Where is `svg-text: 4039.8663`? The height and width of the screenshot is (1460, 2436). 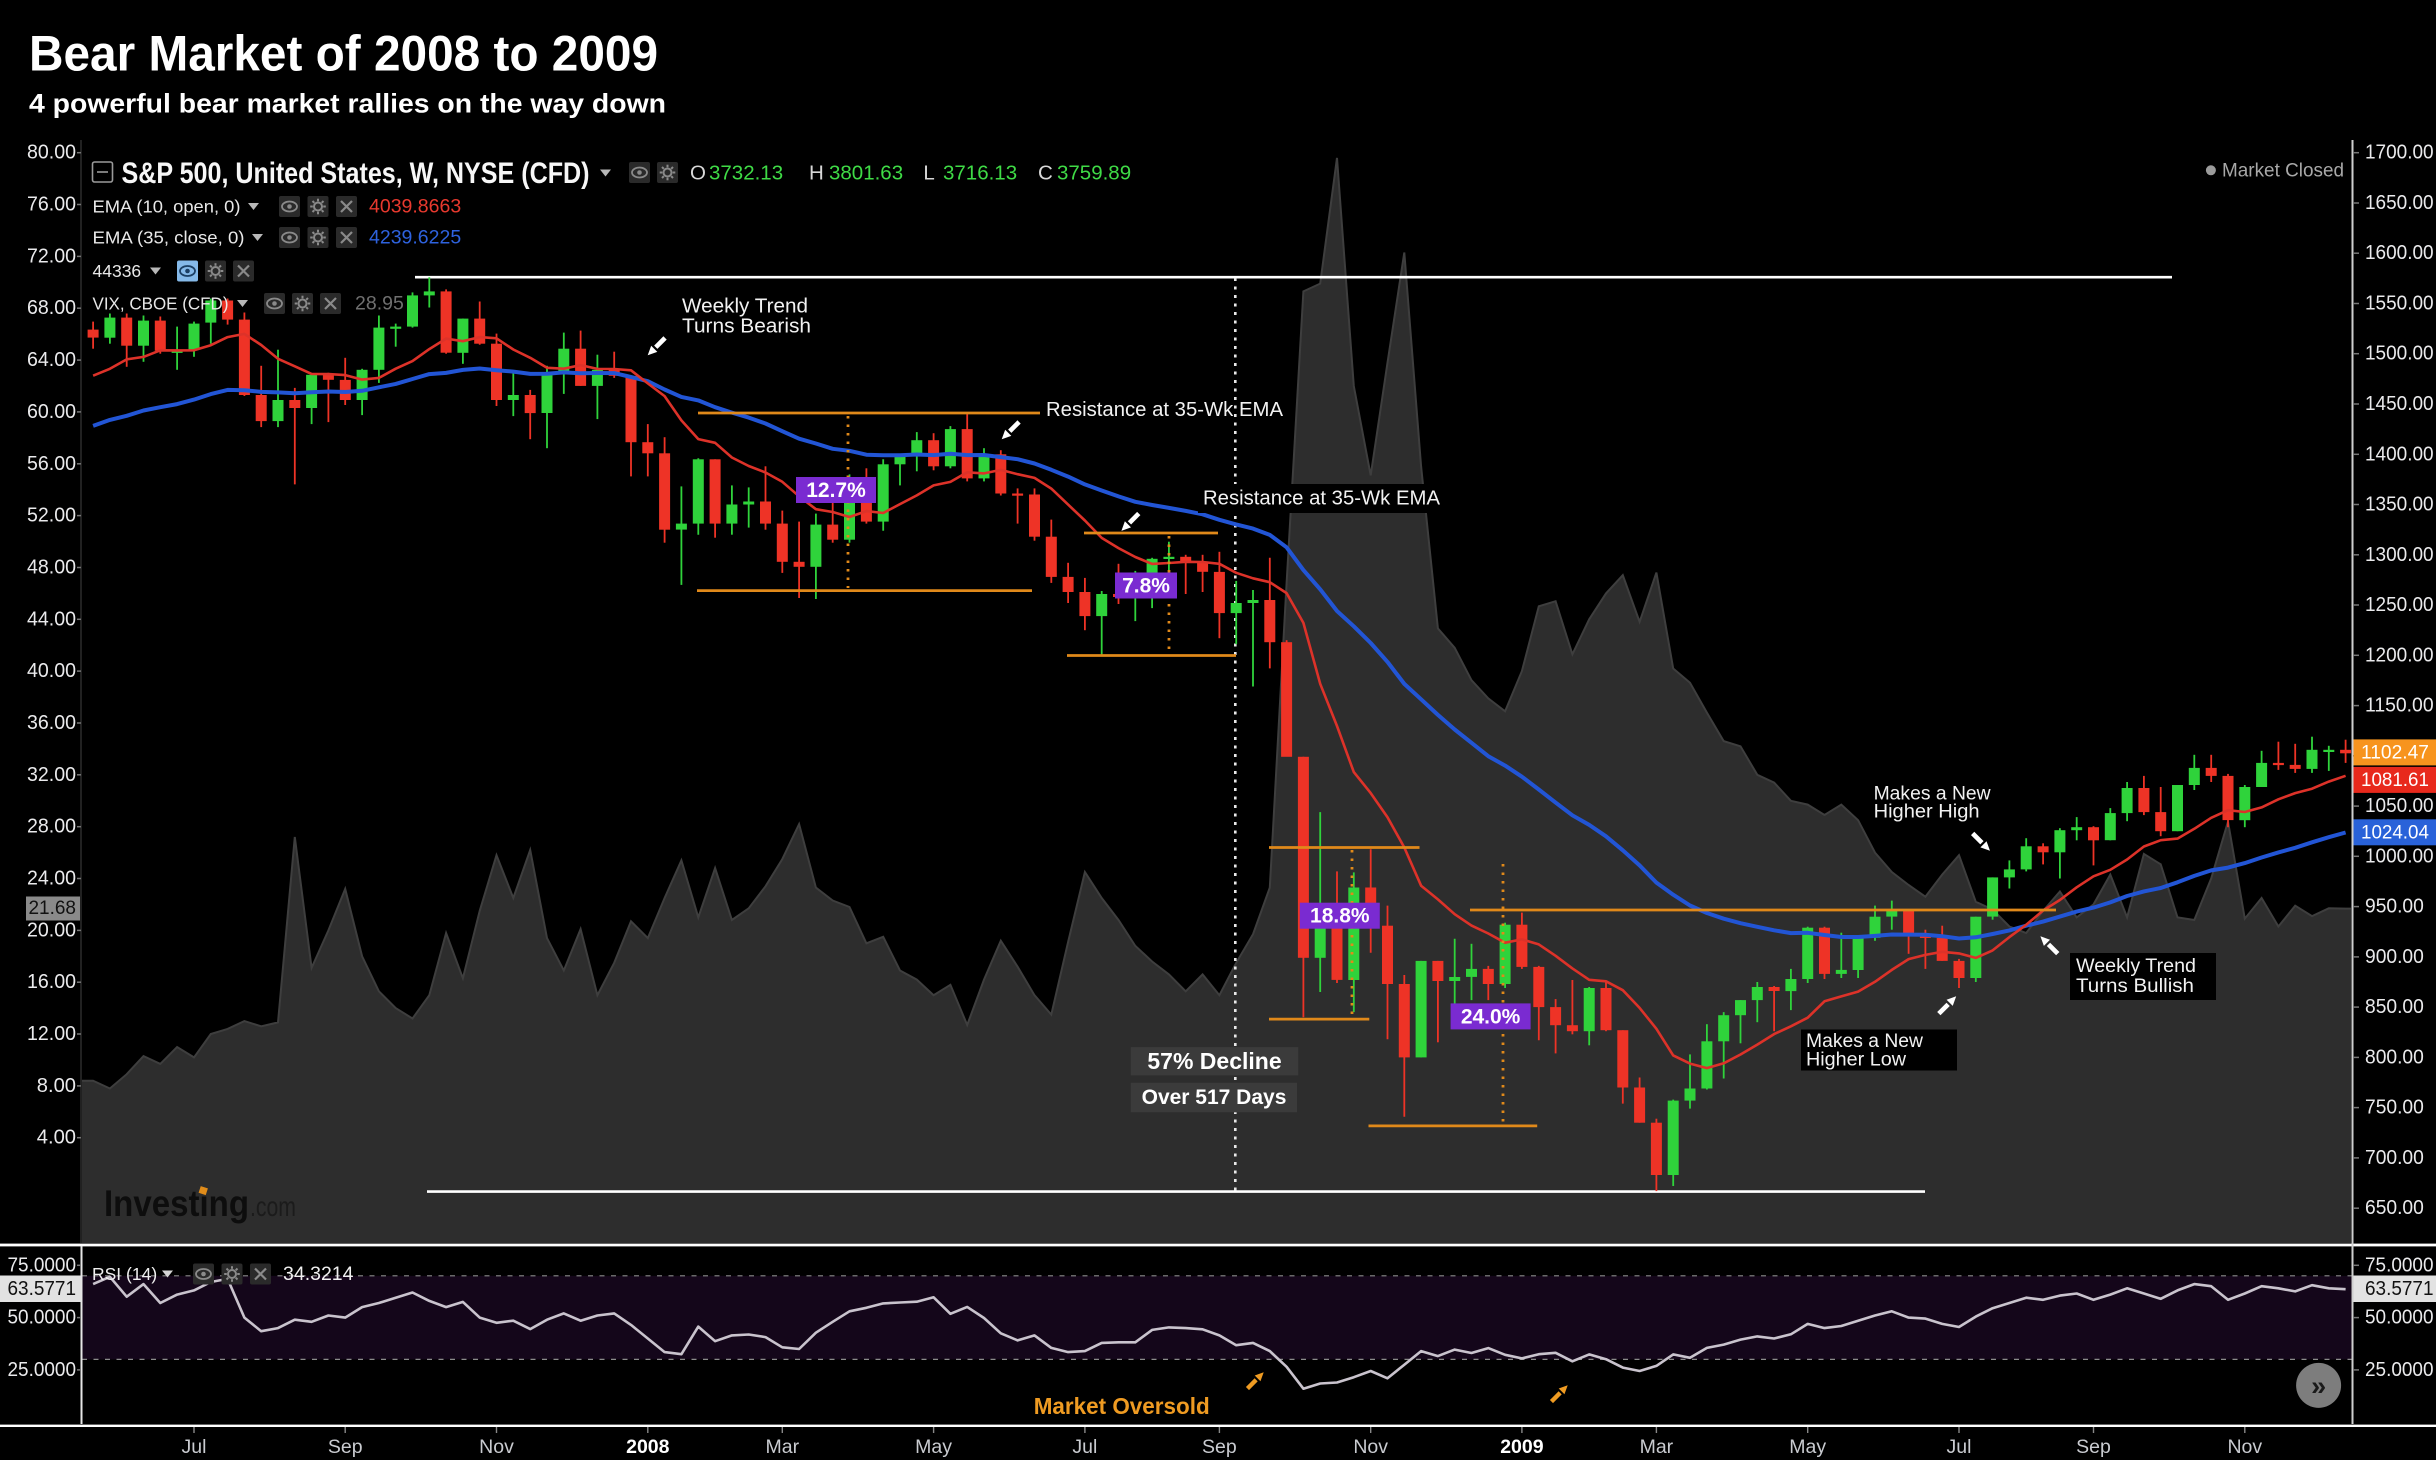 svg-text: 4039.8663 is located at coordinates (415, 207).